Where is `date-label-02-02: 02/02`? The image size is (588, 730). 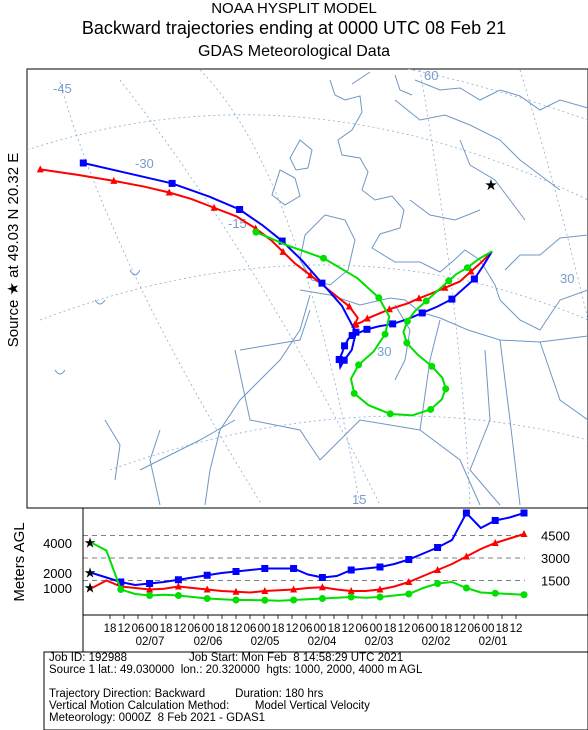 date-label-02-02: 02/02 is located at coordinates (436, 642).